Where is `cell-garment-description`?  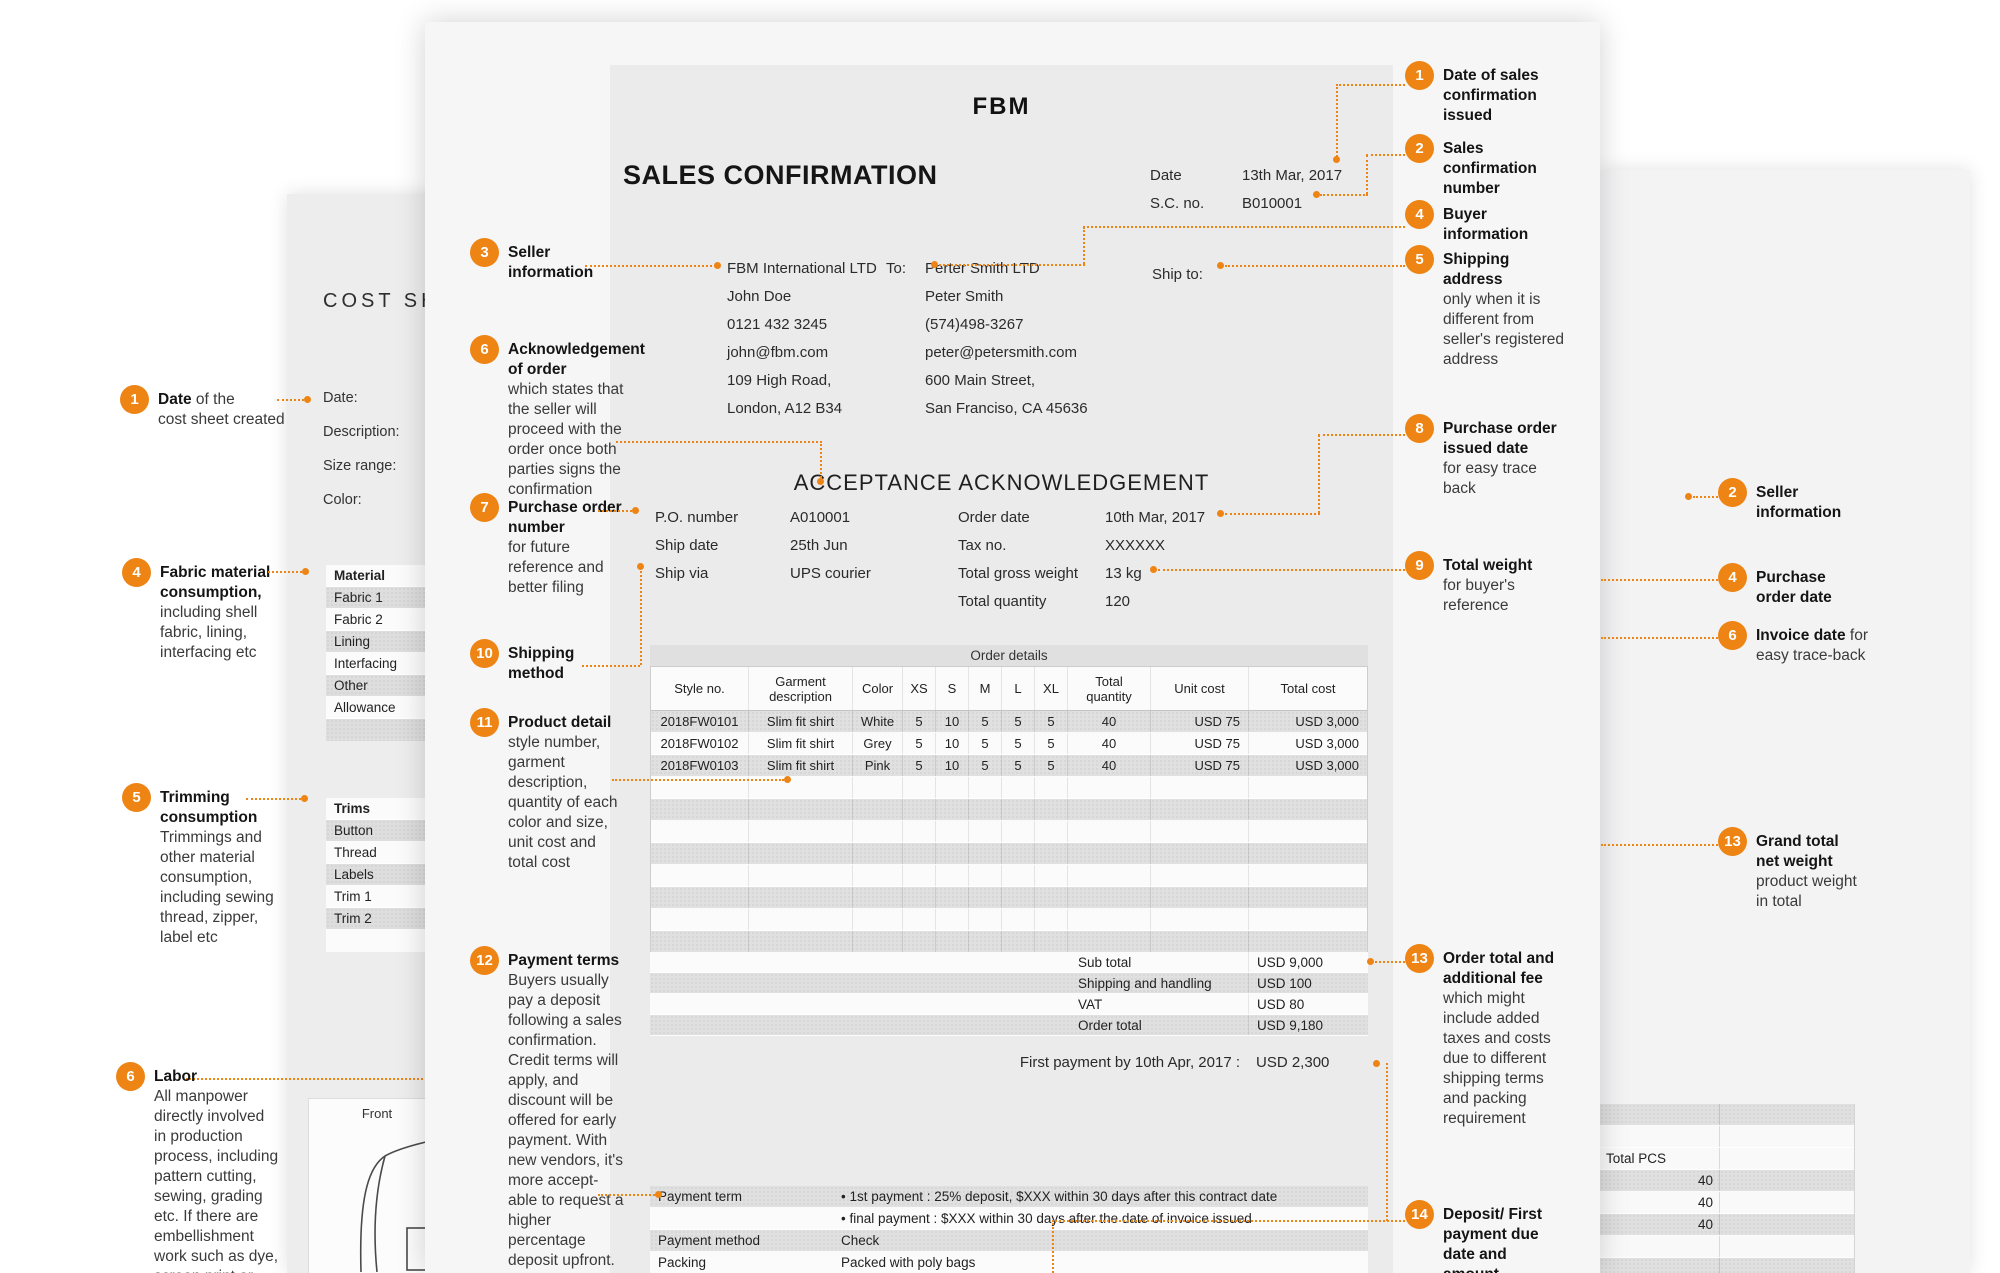 cell-garment-description is located at coordinates (801, 809).